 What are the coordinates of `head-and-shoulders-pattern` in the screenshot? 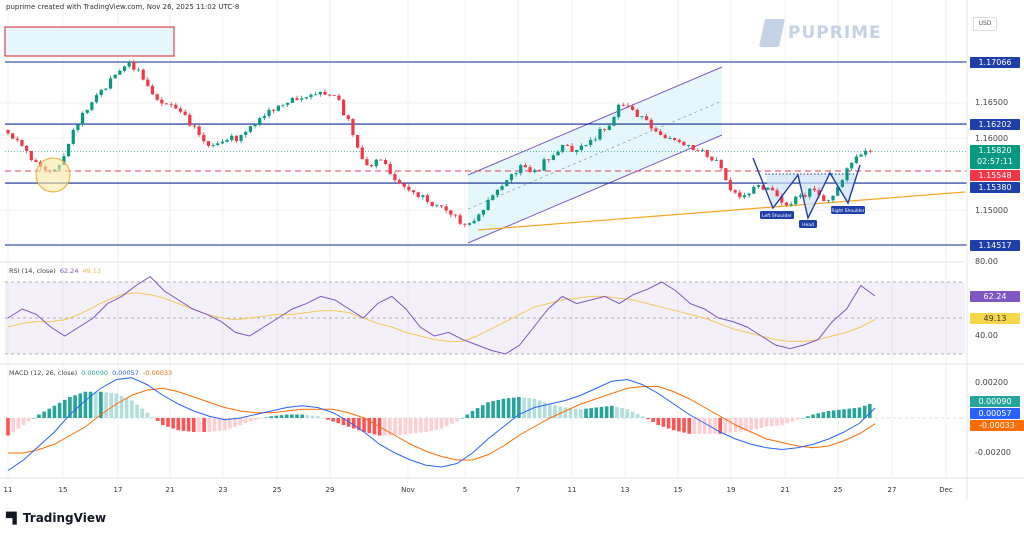 It's located at (806, 189).